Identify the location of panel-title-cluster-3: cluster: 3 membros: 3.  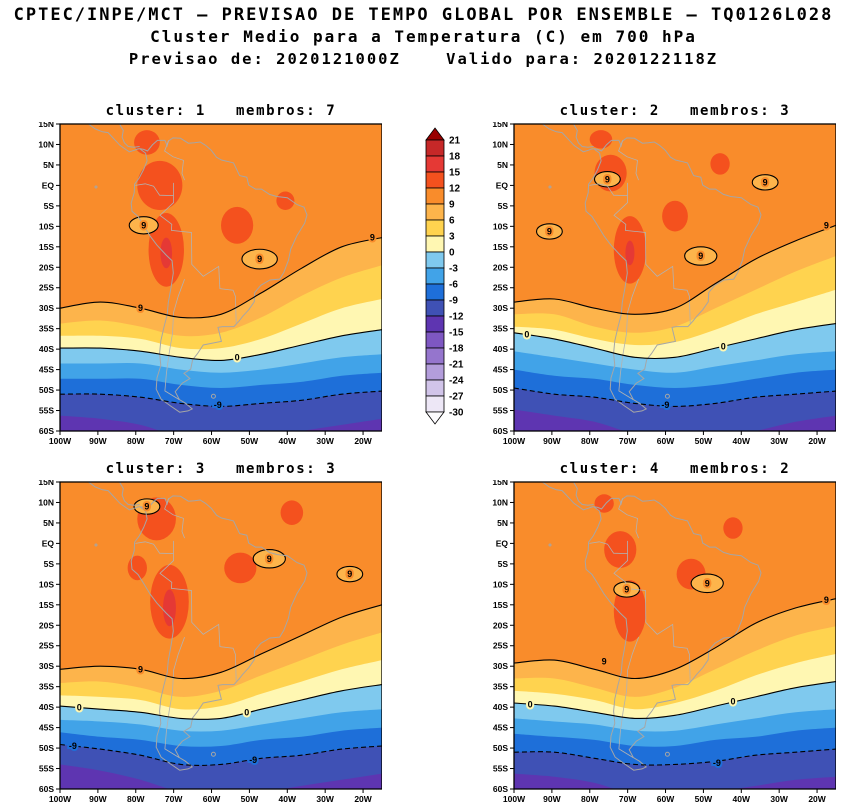
(221, 469).